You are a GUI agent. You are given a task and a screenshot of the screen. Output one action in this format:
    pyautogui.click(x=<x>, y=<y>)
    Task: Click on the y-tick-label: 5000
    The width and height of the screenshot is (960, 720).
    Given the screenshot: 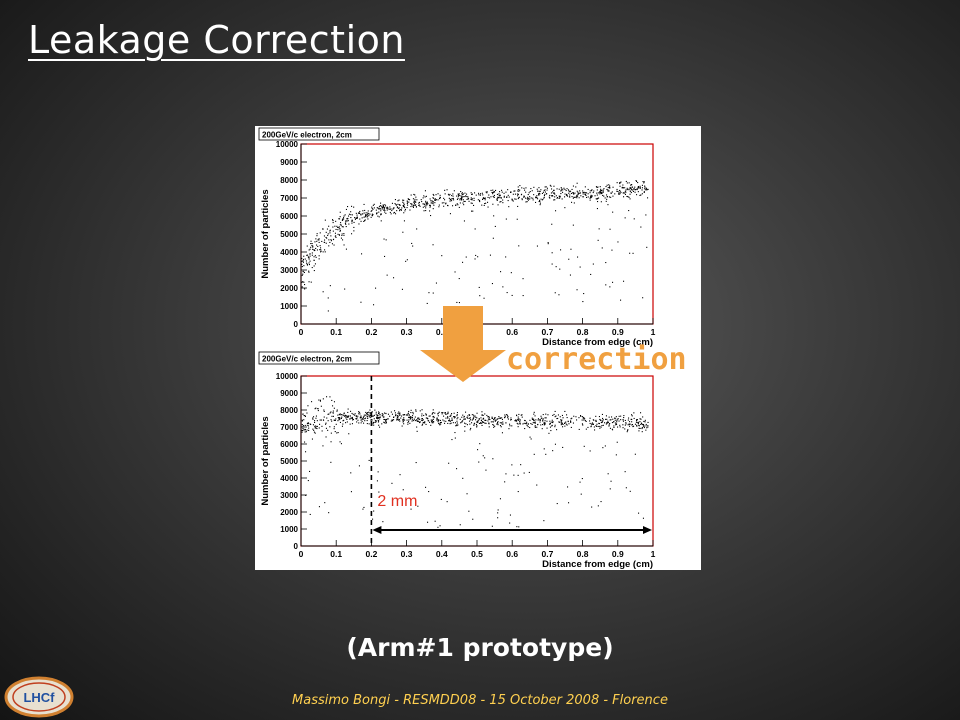 What is the action you would take?
    pyautogui.click(x=289, y=234)
    